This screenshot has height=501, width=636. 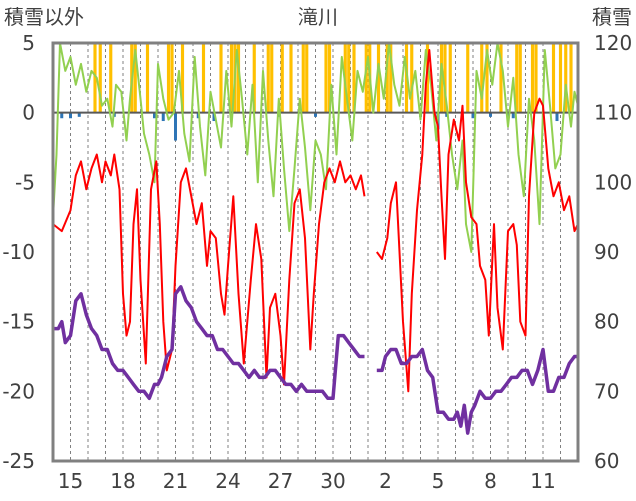 What do you see at coordinates (175, 481) in the screenshot?
I see `x-tick-label: 21` at bounding box center [175, 481].